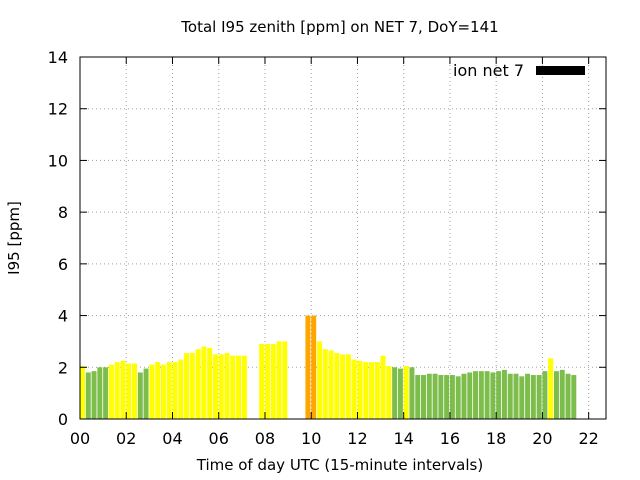 This screenshot has width=640, height=480. What do you see at coordinates (488, 70) in the screenshot?
I see `legend-label: ion net 7` at bounding box center [488, 70].